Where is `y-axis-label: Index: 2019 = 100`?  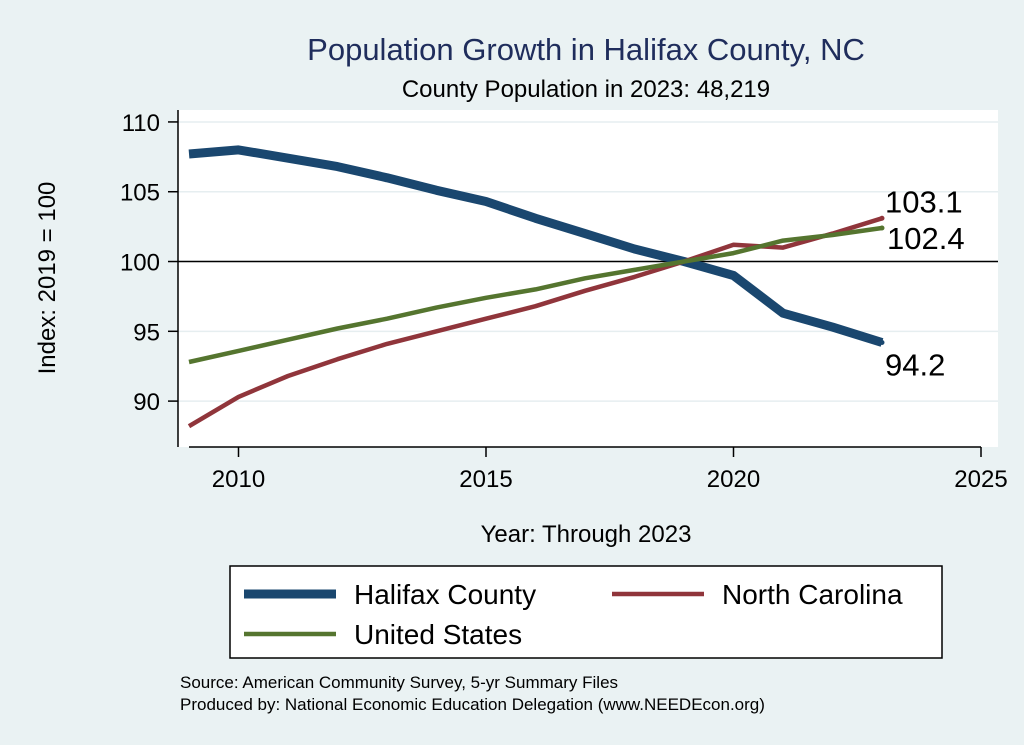
y-axis-label: Index: 2019 = 100 is located at coordinates (47, 278).